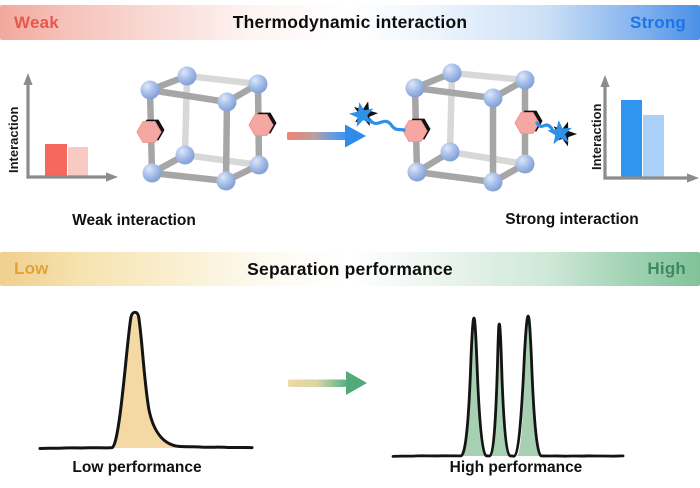 The width and height of the screenshot is (700, 488). What do you see at coordinates (13, 139) in the screenshot?
I see `weak-chart-y-axis-label: Interaction` at bounding box center [13, 139].